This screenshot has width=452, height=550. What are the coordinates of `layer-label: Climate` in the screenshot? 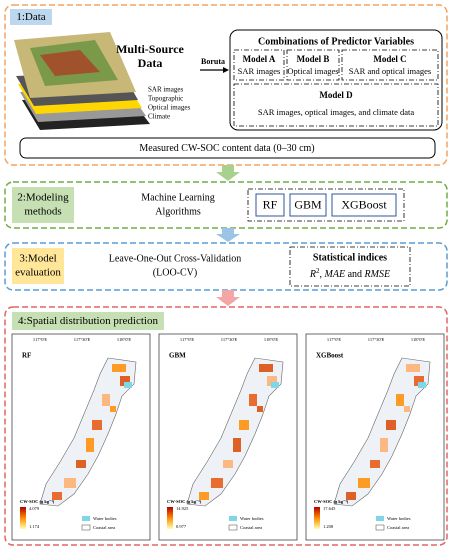 It's located at (159, 117).